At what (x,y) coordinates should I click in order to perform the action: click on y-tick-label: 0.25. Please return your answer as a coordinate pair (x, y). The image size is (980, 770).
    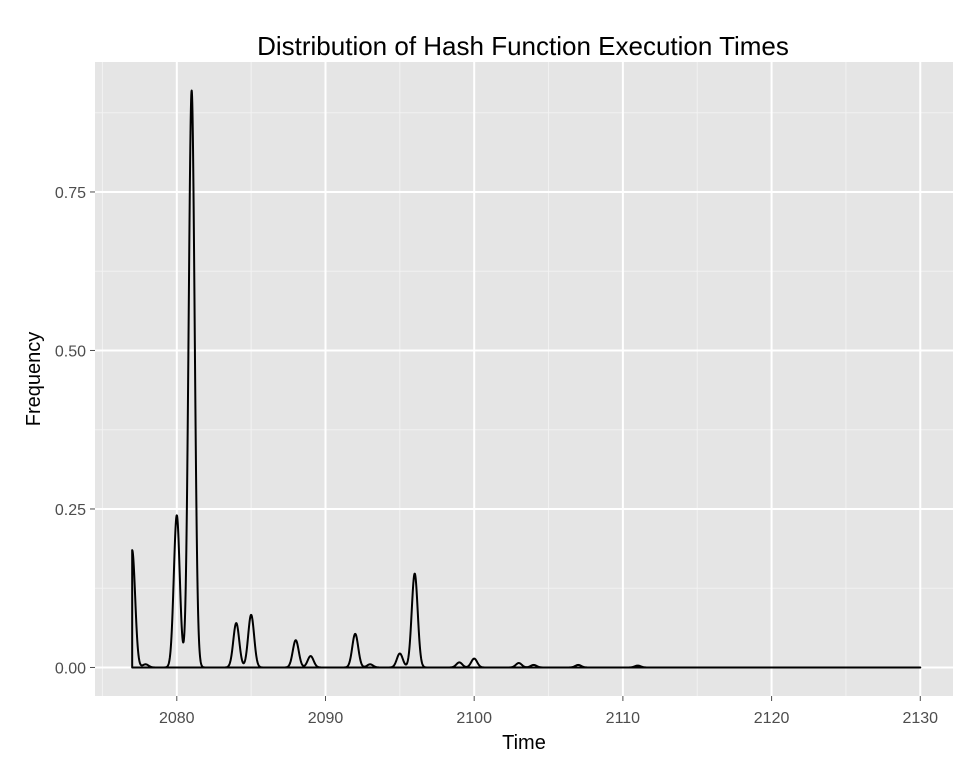
    Looking at the image, I should click on (70, 510).